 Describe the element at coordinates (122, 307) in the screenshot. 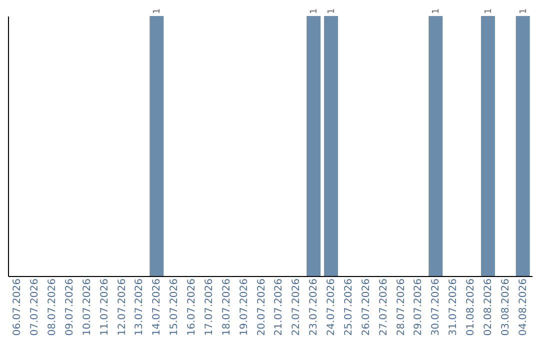

I see `x-tick-label: 12.07.2026` at that location.